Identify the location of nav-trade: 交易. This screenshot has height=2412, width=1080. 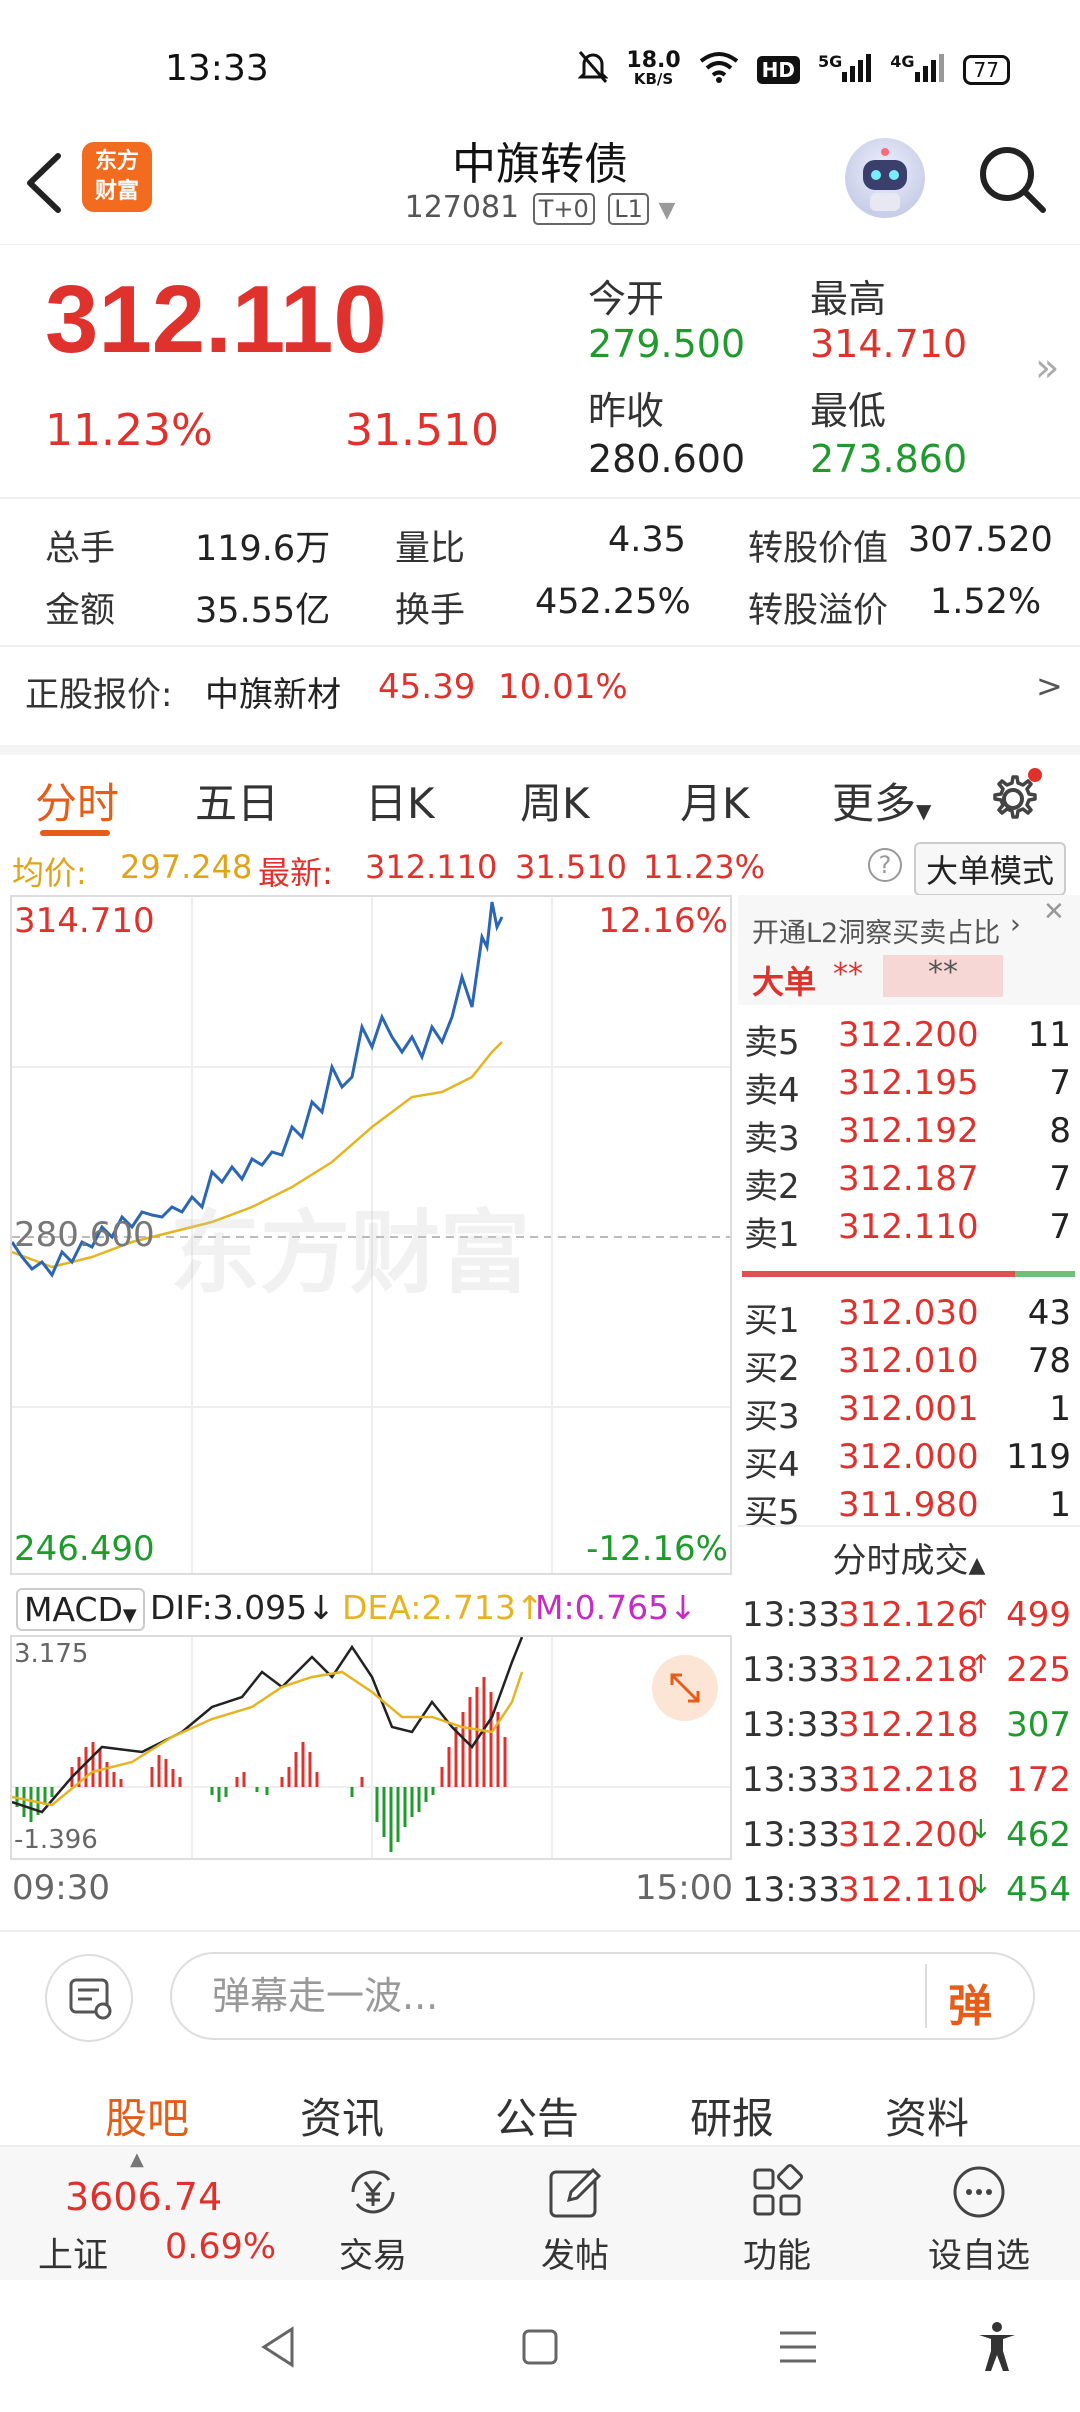
(373, 2219).